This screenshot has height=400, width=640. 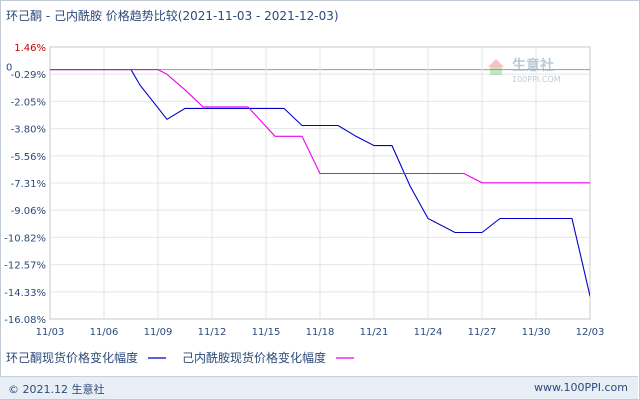 What do you see at coordinates (496, 71) in the screenshot?
I see `watermark-house-icon` at bounding box center [496, 71].